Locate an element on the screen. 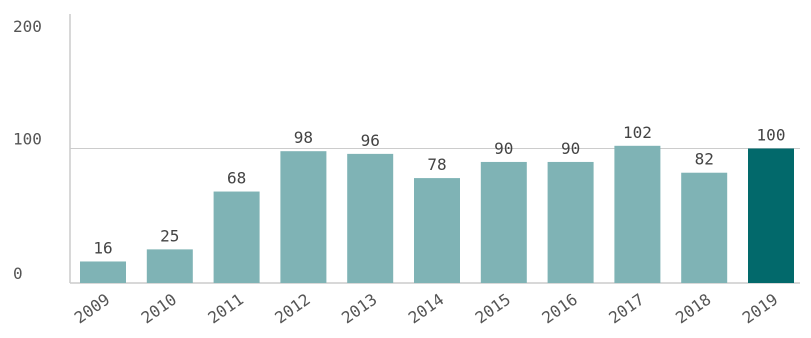  y-tick-label: 100 is located at coordinates (27, 139).